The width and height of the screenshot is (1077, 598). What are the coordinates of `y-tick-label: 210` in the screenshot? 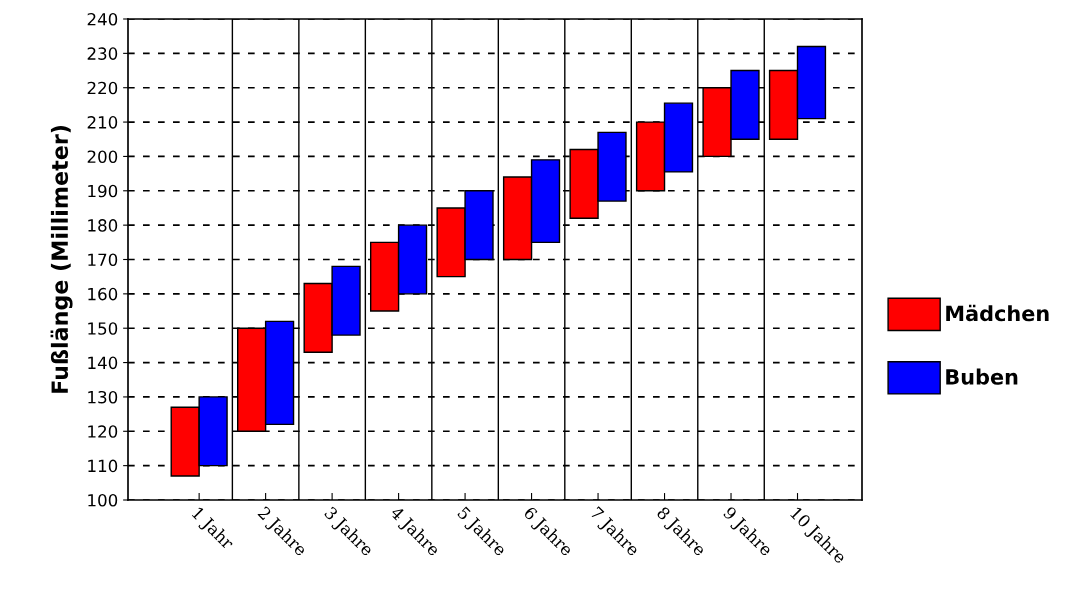 It's located at (102, 122).